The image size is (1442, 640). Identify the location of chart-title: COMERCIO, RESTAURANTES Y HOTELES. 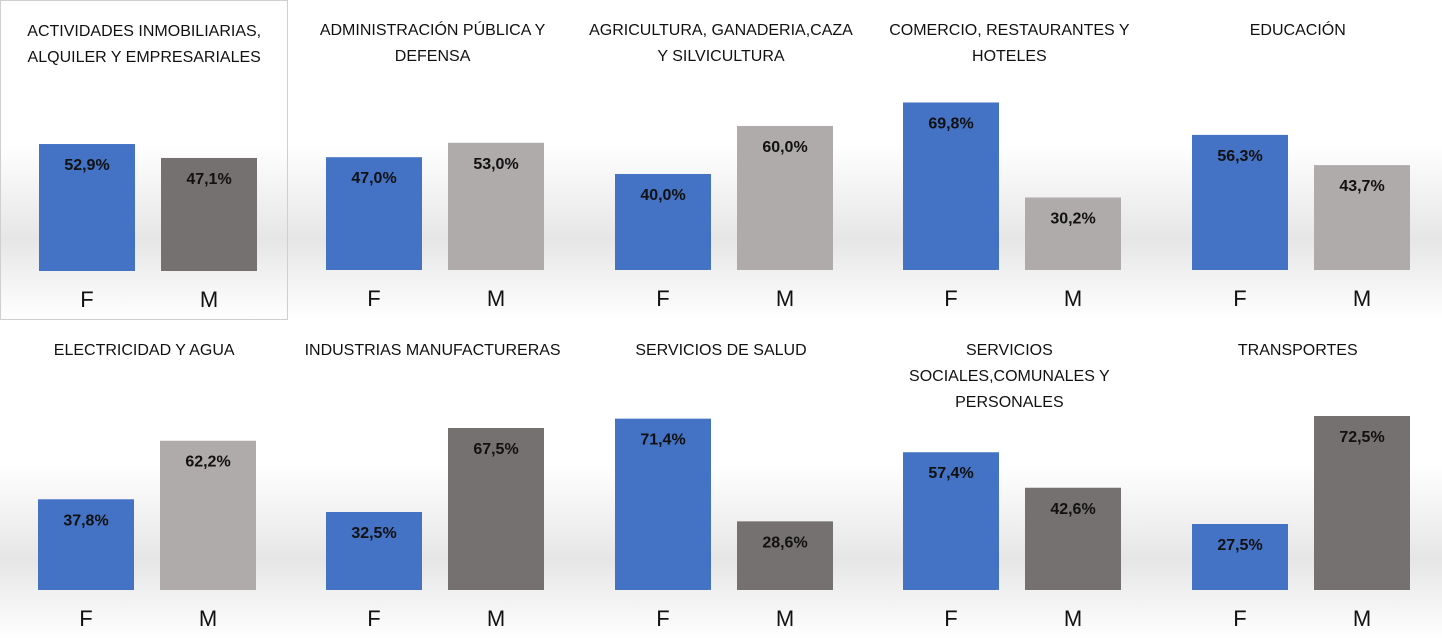
(1009, 43).